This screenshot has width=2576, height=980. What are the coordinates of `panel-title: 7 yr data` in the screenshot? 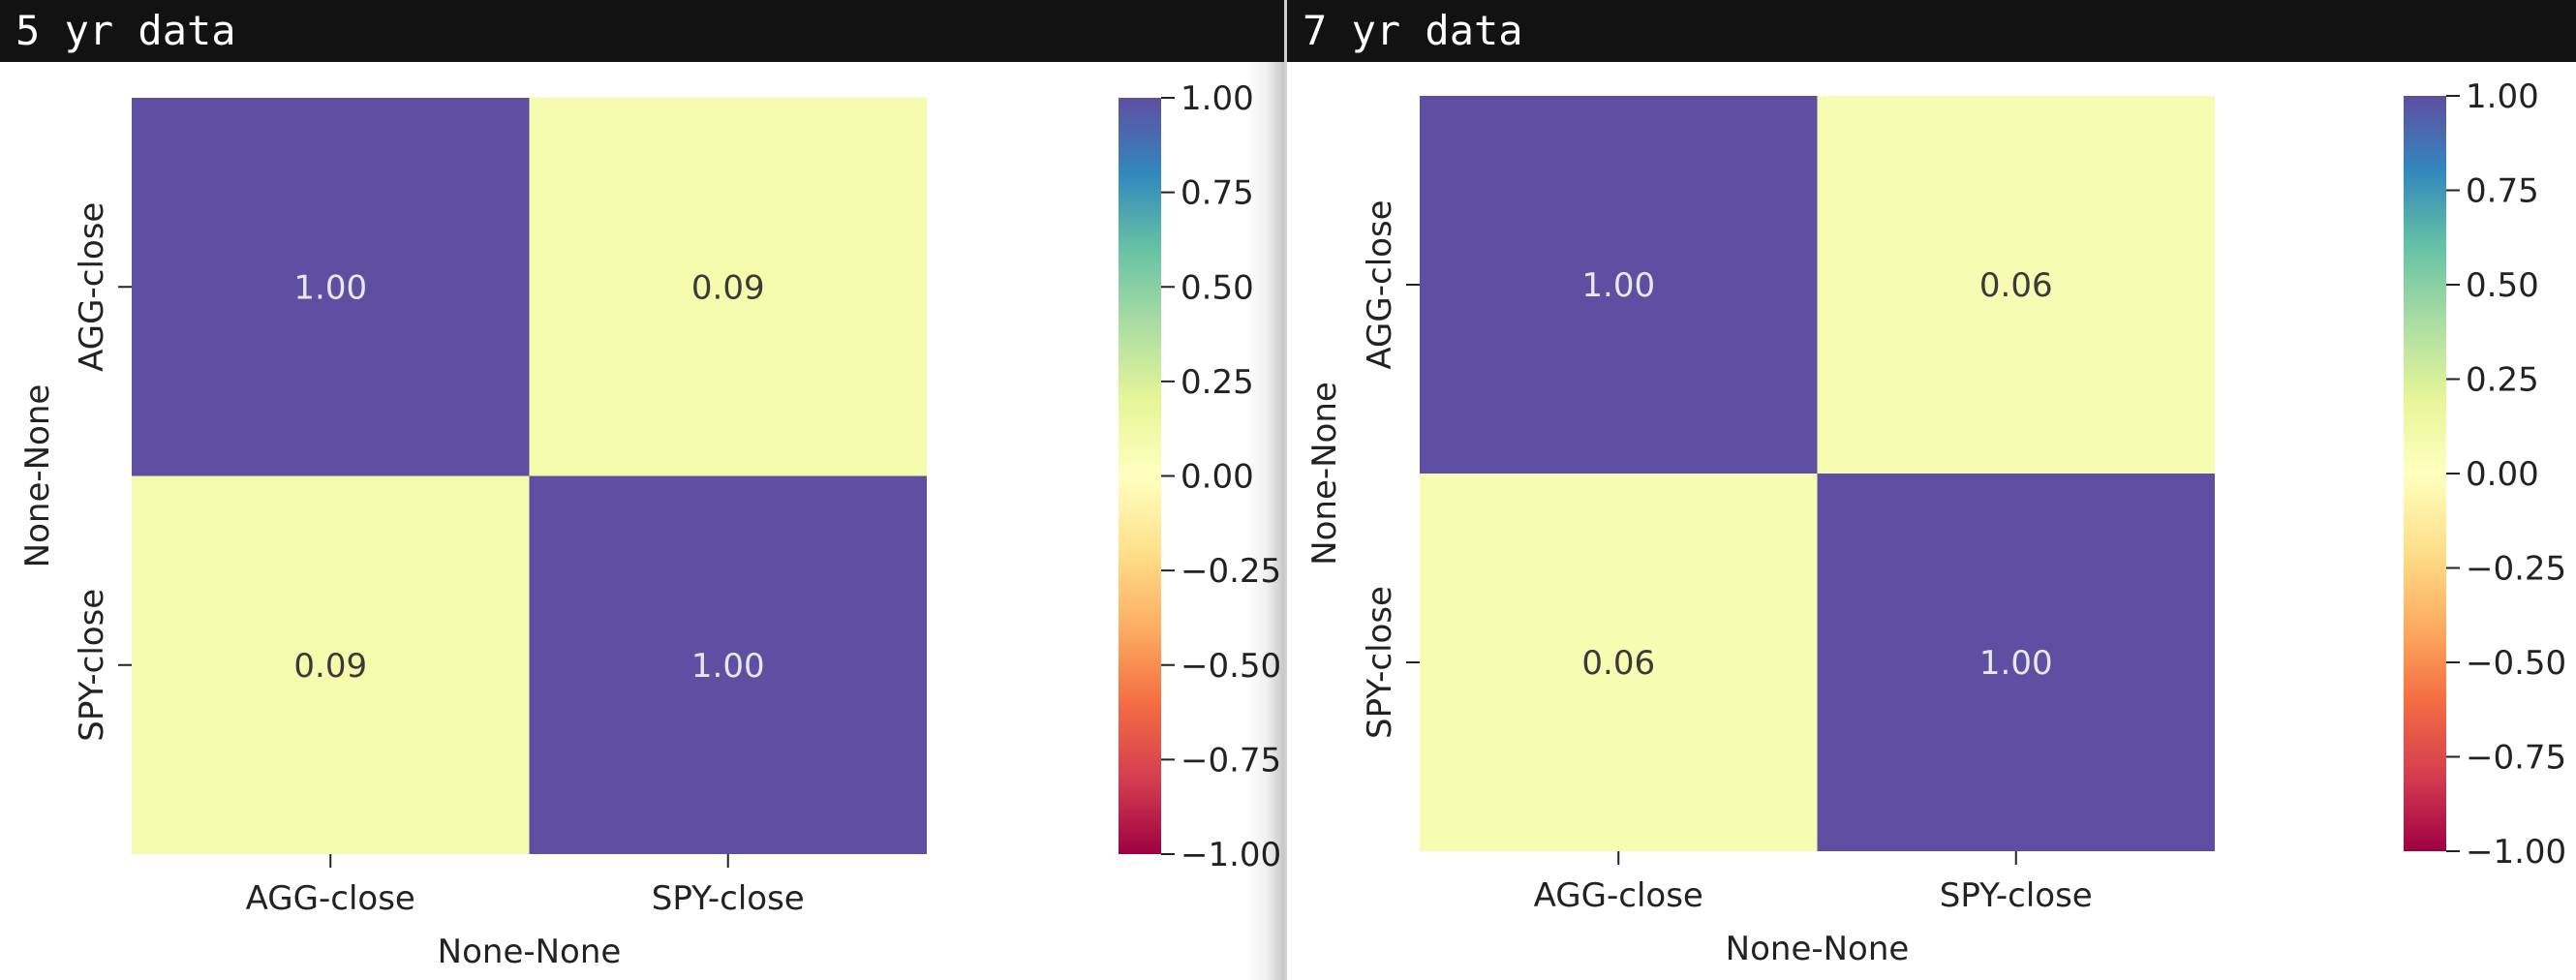 It's located at (1931, 31).